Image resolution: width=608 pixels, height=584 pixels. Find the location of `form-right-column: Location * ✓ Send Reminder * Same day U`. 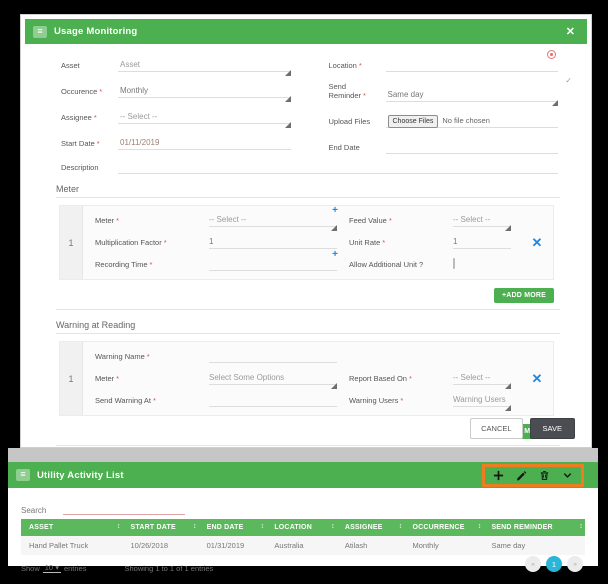

form-right-column: Location * ✓ Send Reminder * Same day U is located at coordinates (450, 107).